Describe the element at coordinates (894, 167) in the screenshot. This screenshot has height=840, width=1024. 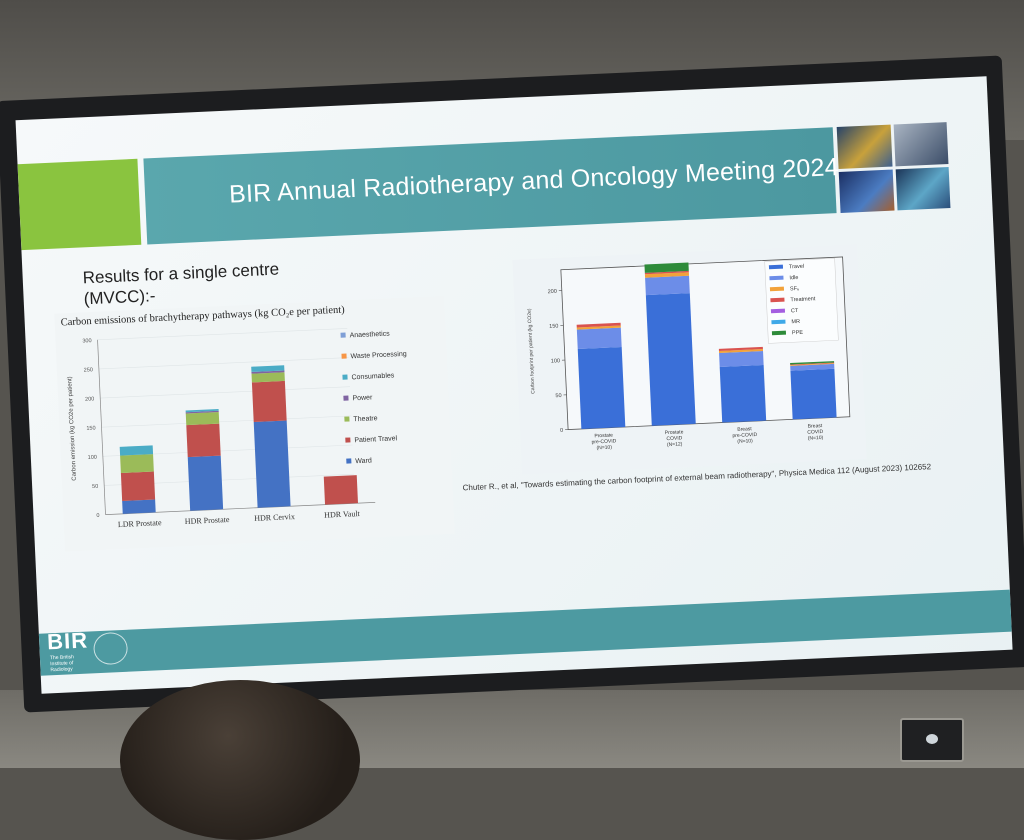
I see `header-image-collage` at that location.